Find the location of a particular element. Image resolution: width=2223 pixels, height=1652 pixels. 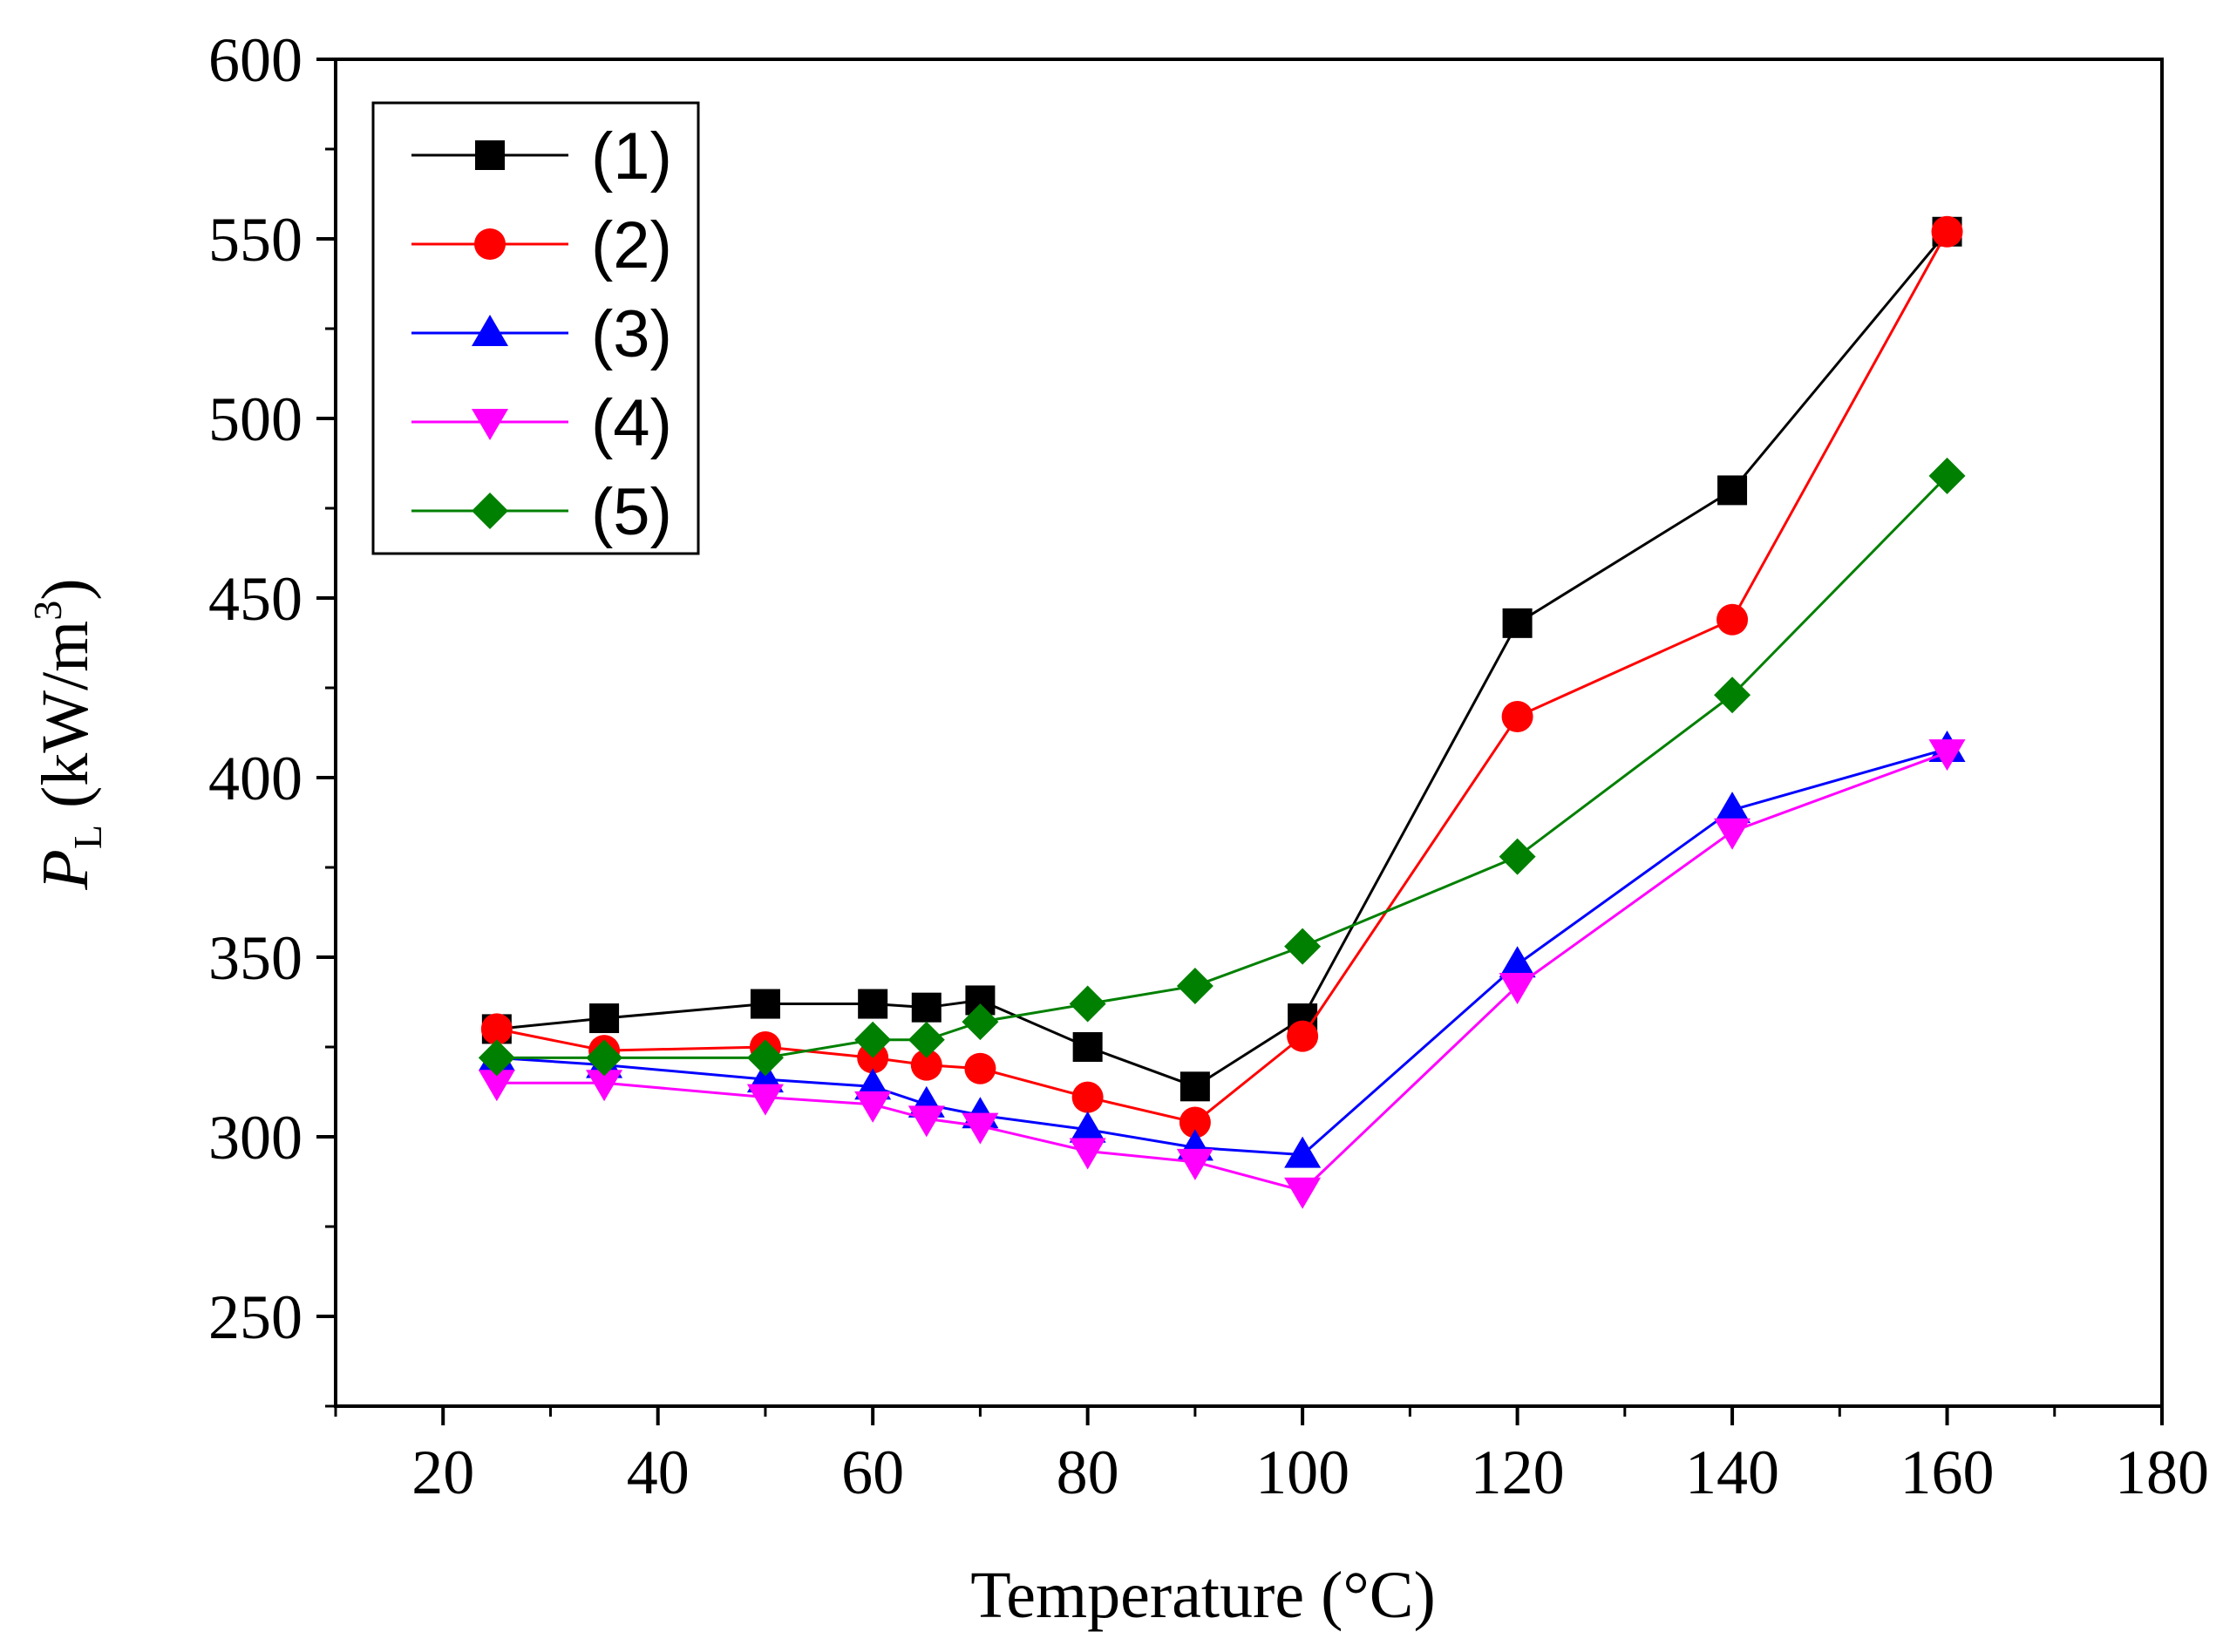

legend-label: (3) is located at coordinates (631, 334).